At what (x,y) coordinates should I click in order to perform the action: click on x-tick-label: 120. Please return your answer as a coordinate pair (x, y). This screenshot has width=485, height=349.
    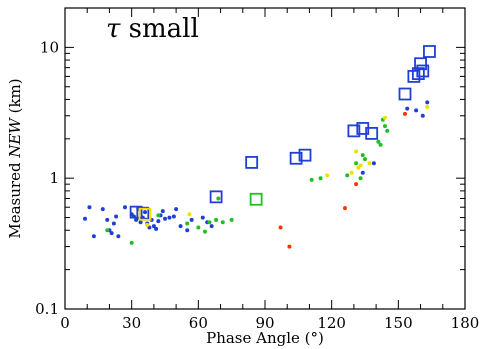
    Looking at the image, I should click on (331, 323).